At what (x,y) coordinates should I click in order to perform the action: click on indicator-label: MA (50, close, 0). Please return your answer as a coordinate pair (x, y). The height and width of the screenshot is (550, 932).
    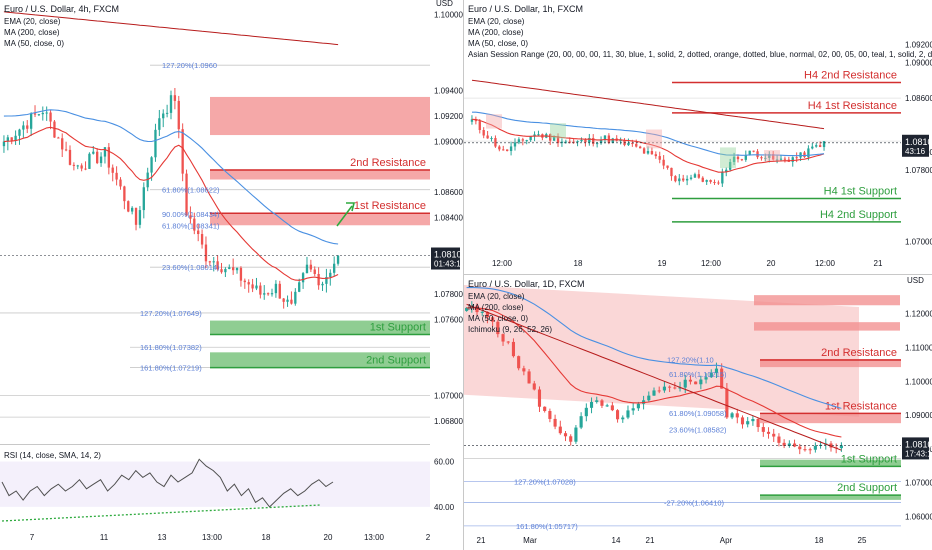
    Looking at the image, I should click on (498, 43).